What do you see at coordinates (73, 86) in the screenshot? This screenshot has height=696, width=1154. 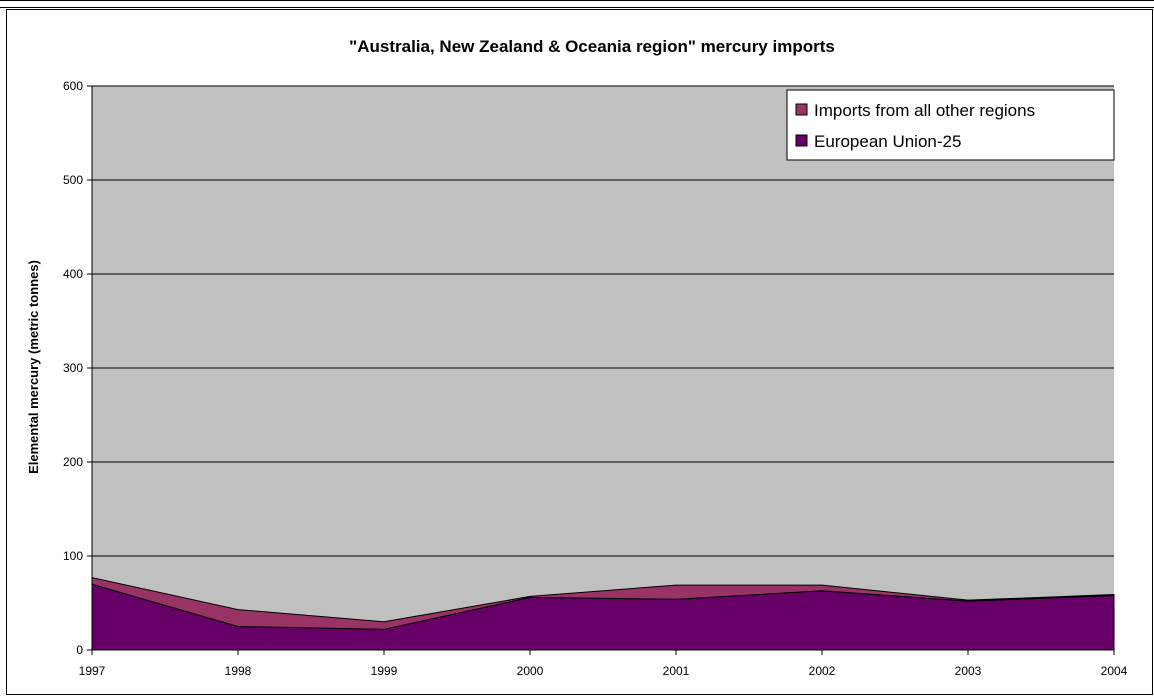 I see `y-tick-label: 600` at bounding box center [73, 86].